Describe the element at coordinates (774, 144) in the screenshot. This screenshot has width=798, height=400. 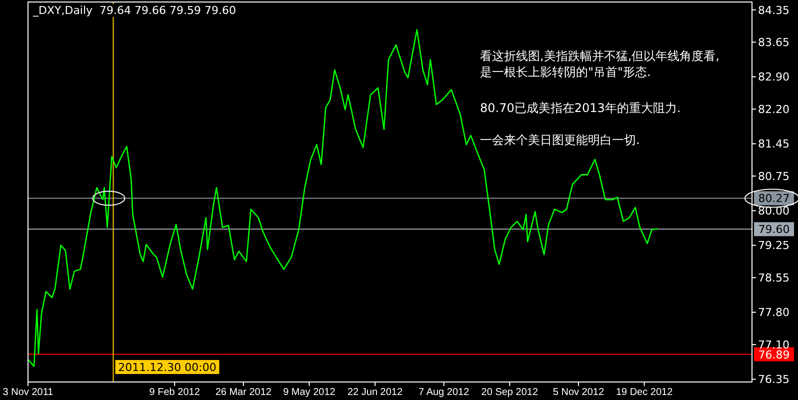
I see `y-tick-label: 81.45` at that location.